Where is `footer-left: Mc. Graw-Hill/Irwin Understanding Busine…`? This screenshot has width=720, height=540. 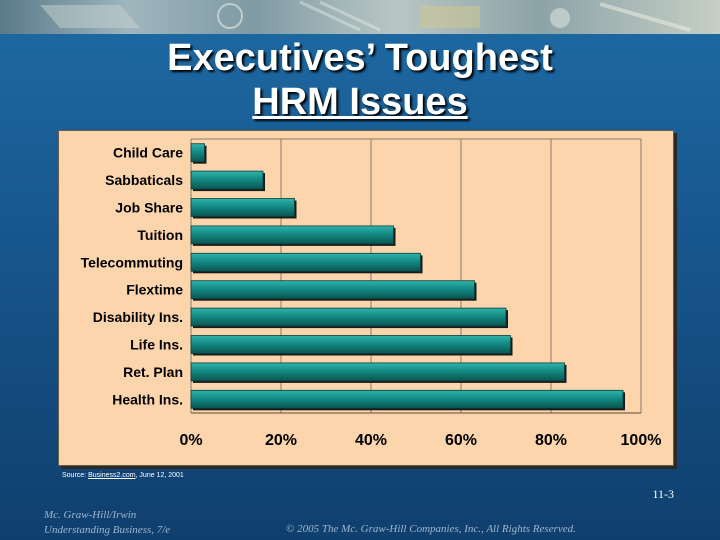 footer-left: Mc. Graw-Hill/Irwin Understanding Busine… is located at coordinates (107, 523).